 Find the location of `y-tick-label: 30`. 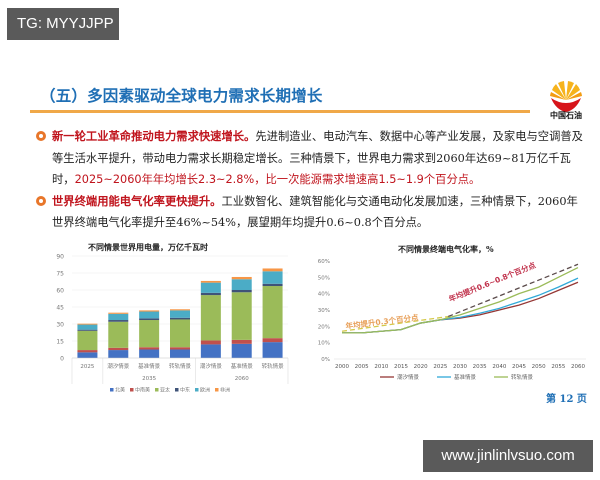

y-tick-label: 30 is located at coordinates (60, 325).